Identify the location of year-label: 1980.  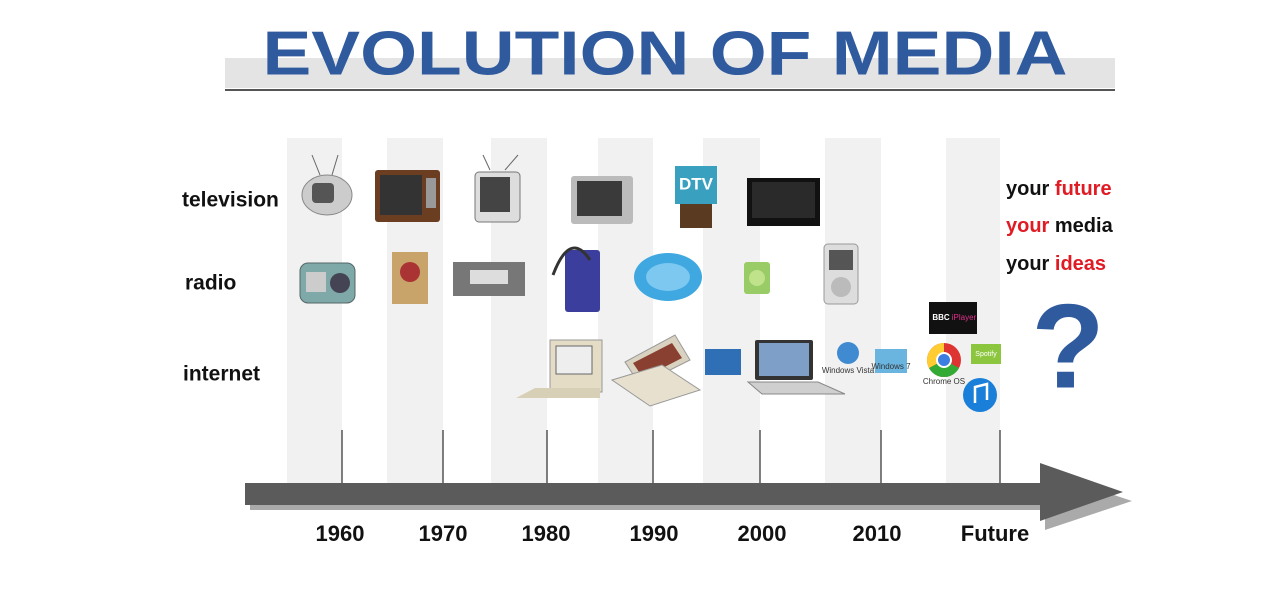
(546, 533).